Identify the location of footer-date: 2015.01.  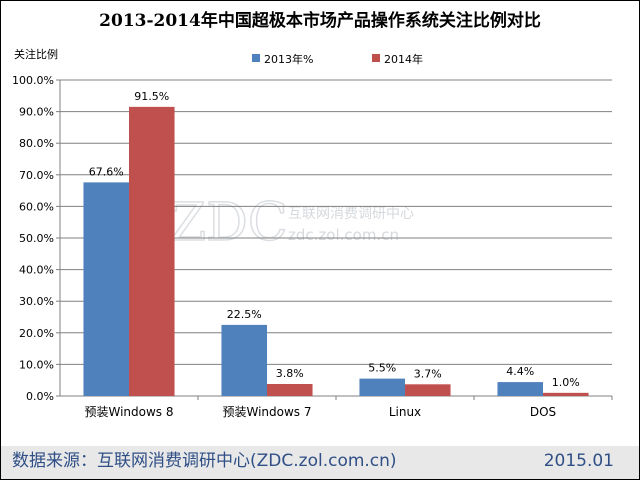
(578, 461).